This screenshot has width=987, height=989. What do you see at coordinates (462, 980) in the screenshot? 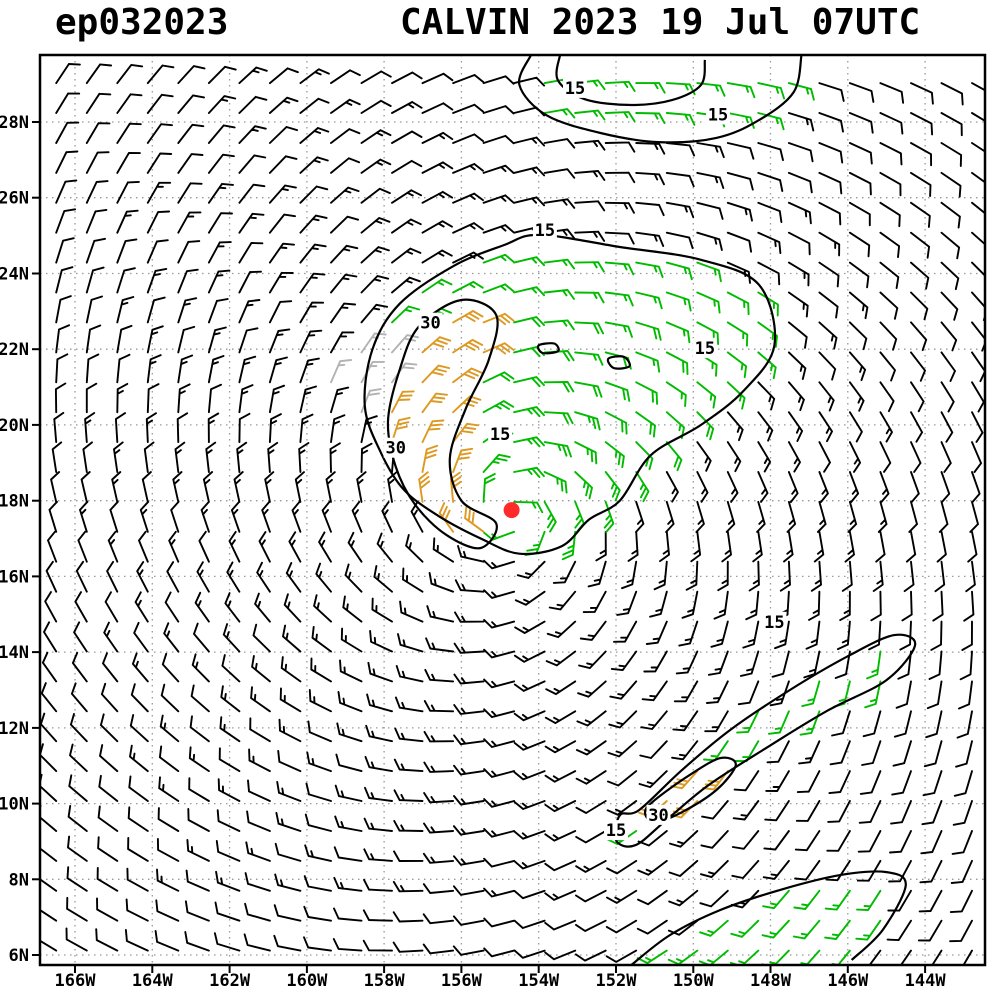
I see `x-tick-label: 156W` at bounding box center [462, 980].